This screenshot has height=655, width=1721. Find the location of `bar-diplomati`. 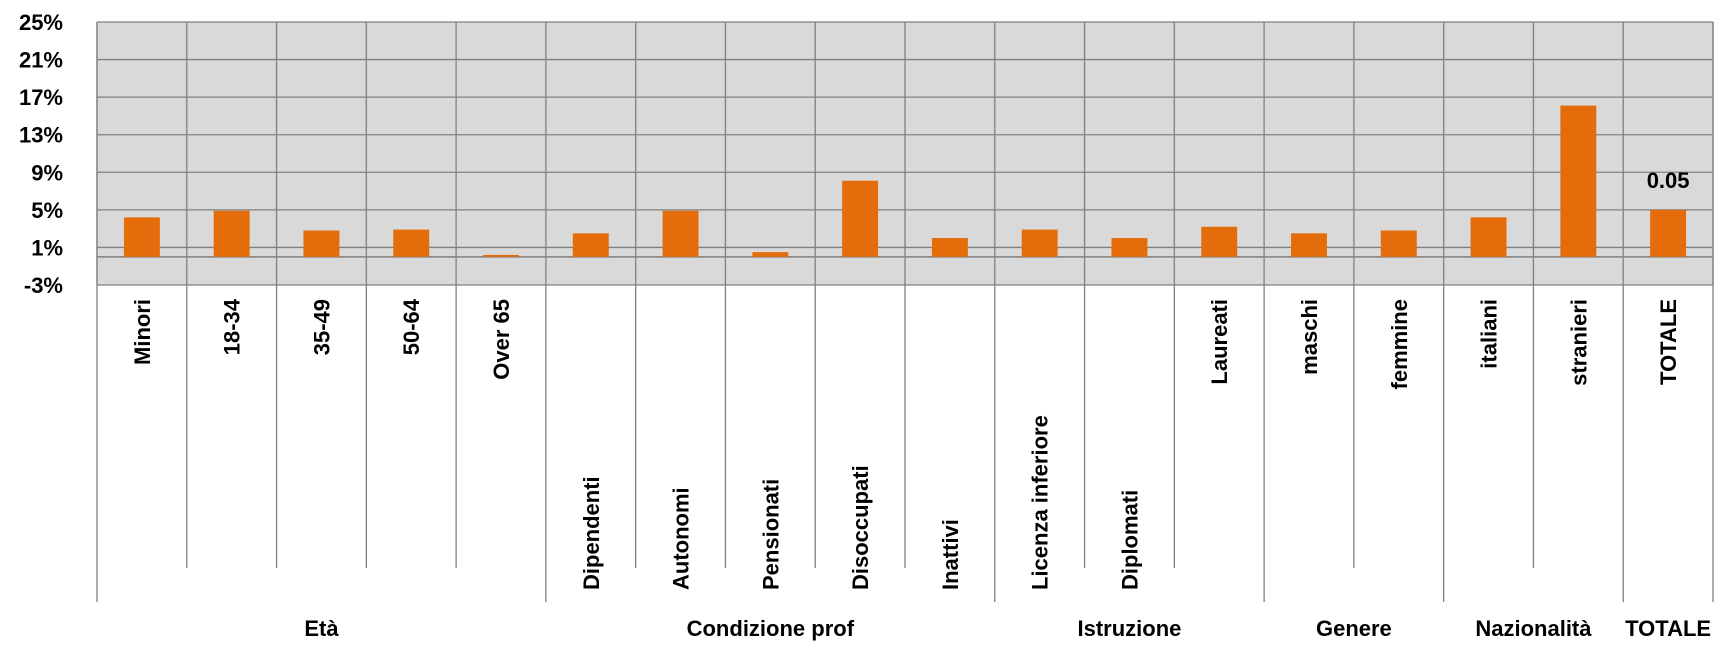

bar-diplomati is located at coordinates (1129, 247).